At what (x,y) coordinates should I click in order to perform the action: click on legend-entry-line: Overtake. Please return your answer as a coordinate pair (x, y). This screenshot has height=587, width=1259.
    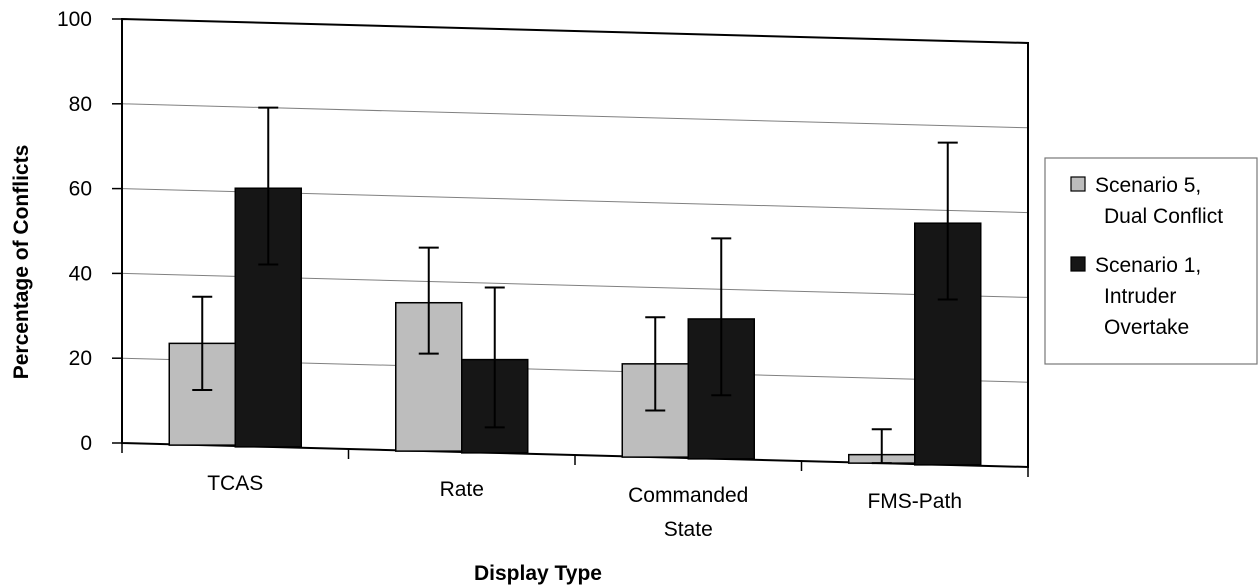
    Looking at the image, I should click on (1146, 327).